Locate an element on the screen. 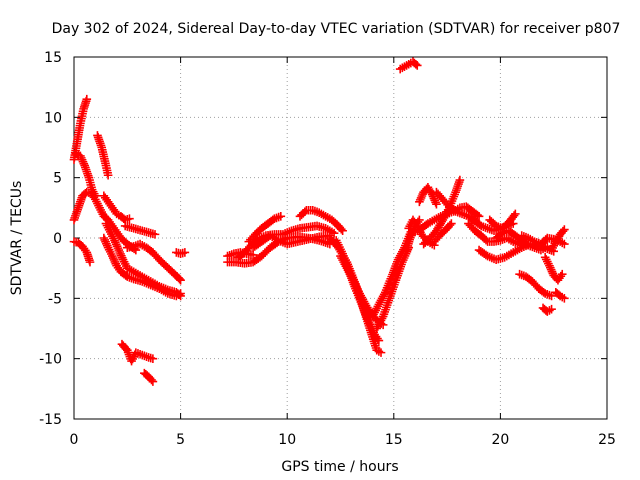 The height and width of the screenshot is (480, 640). y-tick-label: -15 is located at coordinates (50, 420).